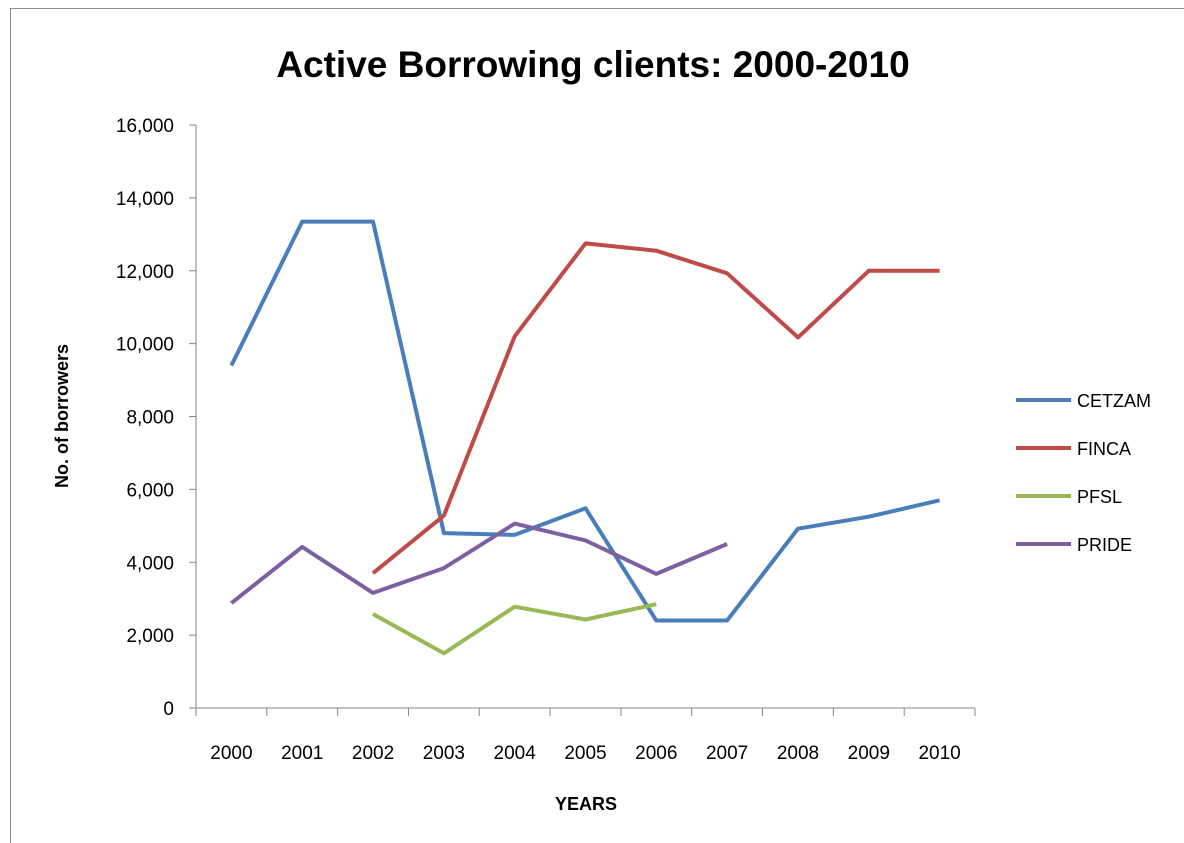 The height and width of the screenshot is (843, 1184). Describe the element at coordinates (1114, 401) in the screenshot. I see `legend-label-cetzam: CETZAM` at that location.